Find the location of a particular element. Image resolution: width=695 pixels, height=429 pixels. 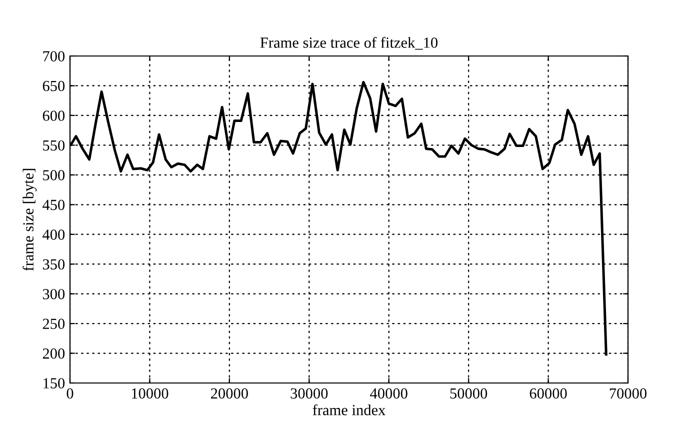

y-tick-label: 400 is located at coordinates (53, 235).